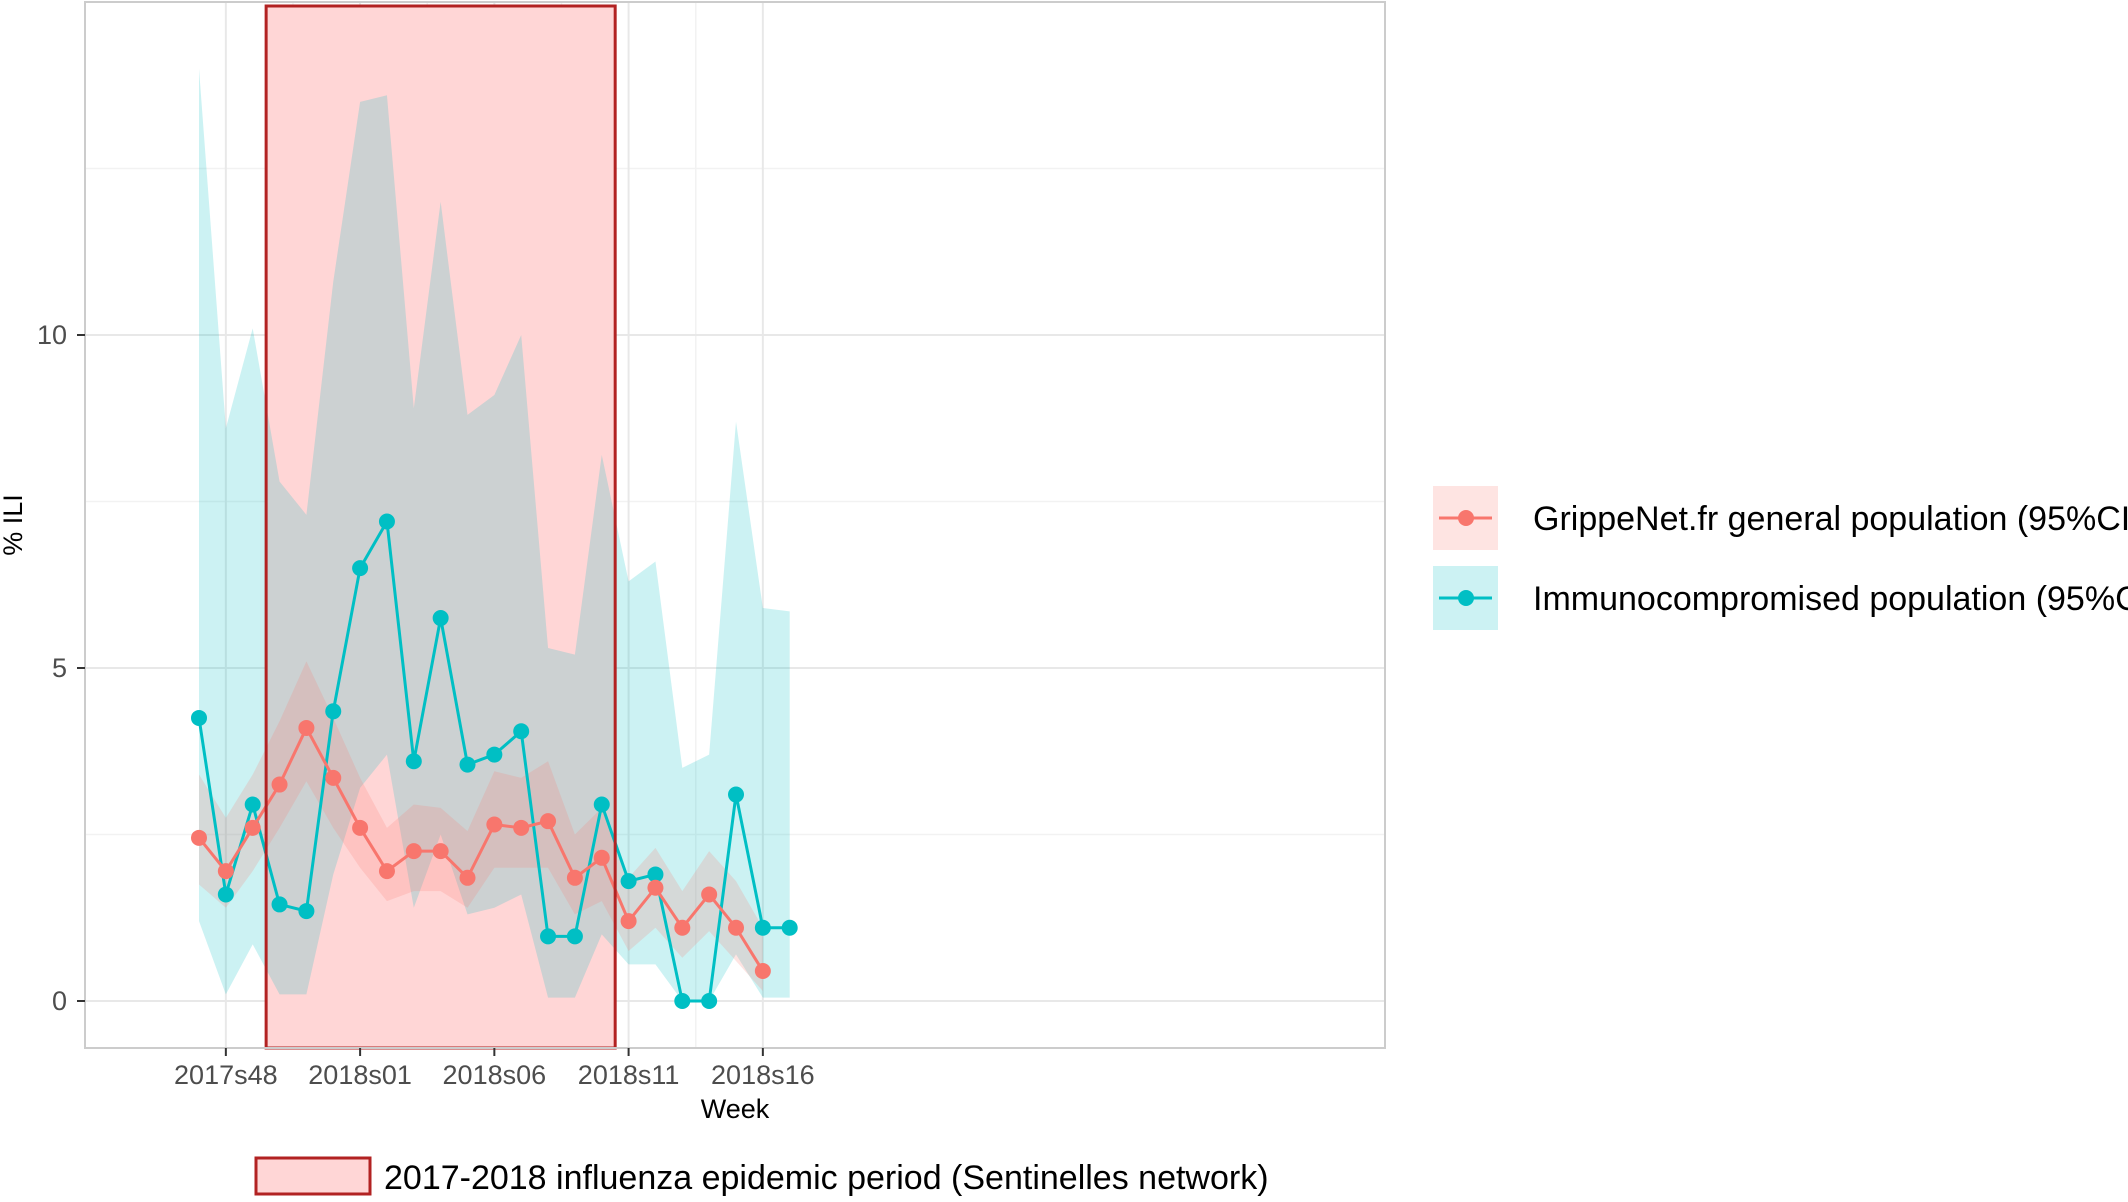  I want to click on x-tick-label: 2018s16, so click(763, 1075).